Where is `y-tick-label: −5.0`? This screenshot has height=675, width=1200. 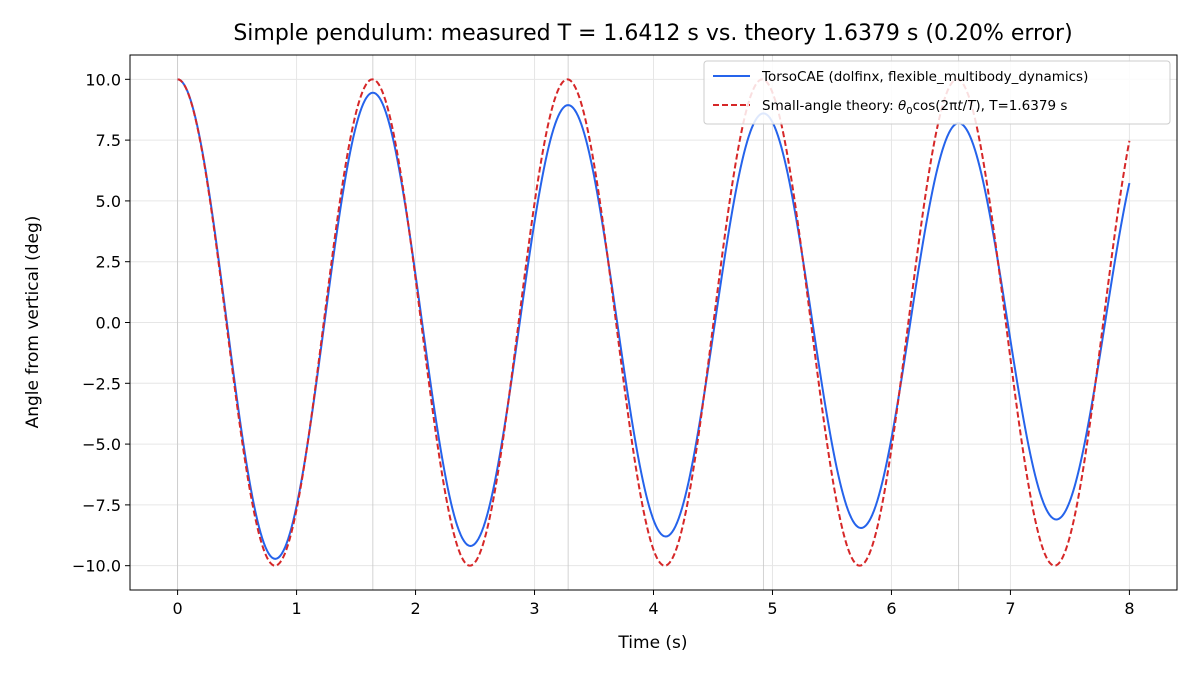 y-tick-label: −5.0 is located at coordinates (101, 444).